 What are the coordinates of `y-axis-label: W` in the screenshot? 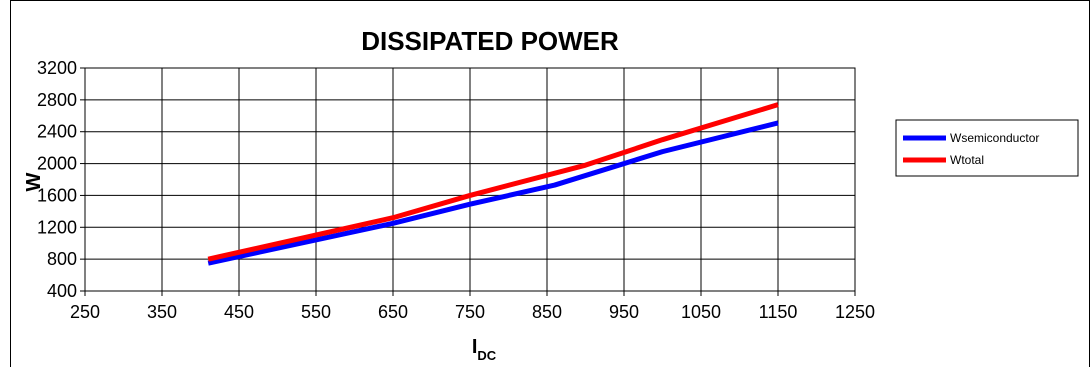 It's located at (34, 181).